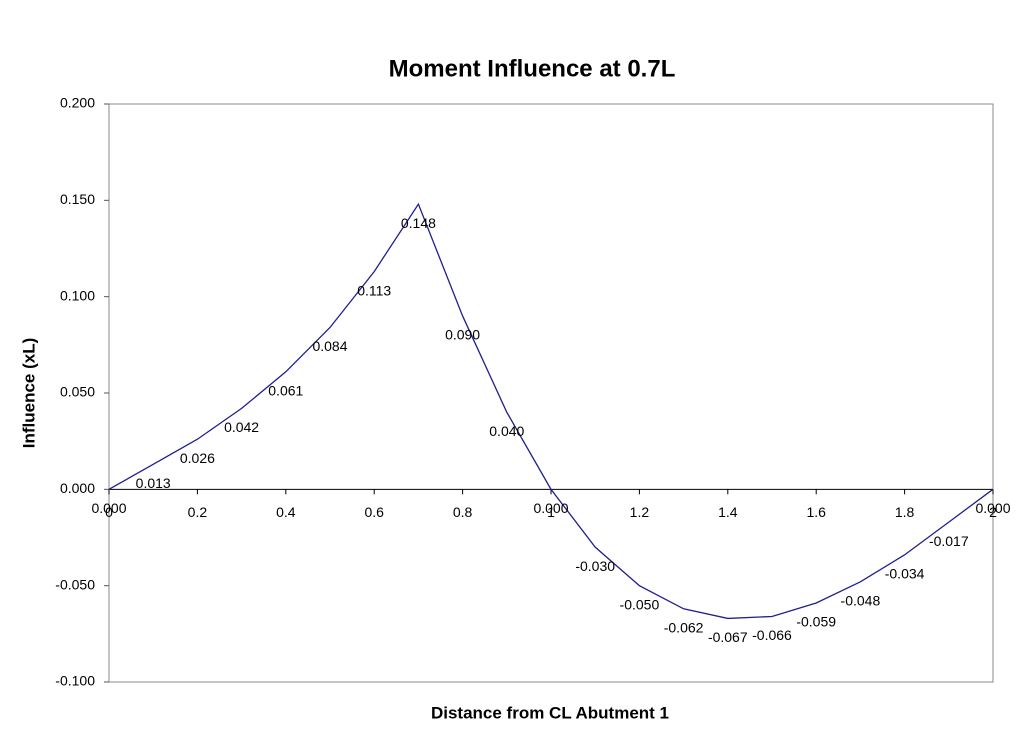 The width and height of the screenshot is (1024, 741). Describe the element at coordinates (993, 512) in the screenshot. I see `x-tick-label: 2` at that location.